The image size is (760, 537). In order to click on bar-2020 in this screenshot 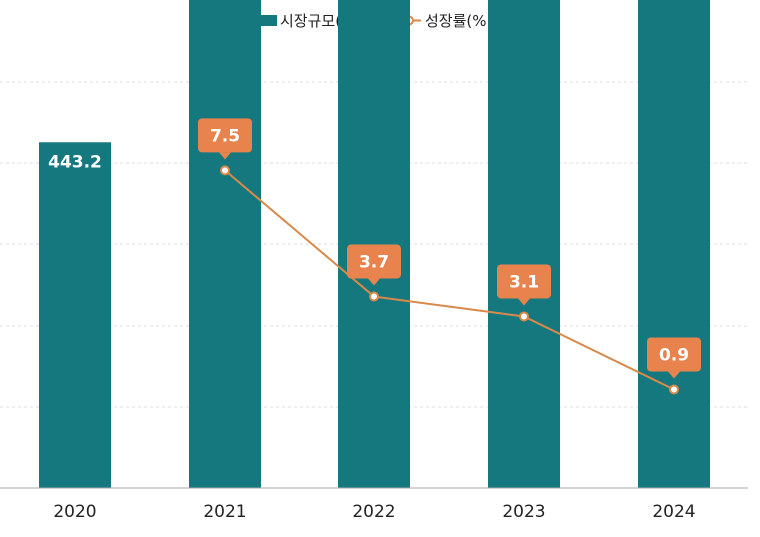, I will do `click(75, 315)`.